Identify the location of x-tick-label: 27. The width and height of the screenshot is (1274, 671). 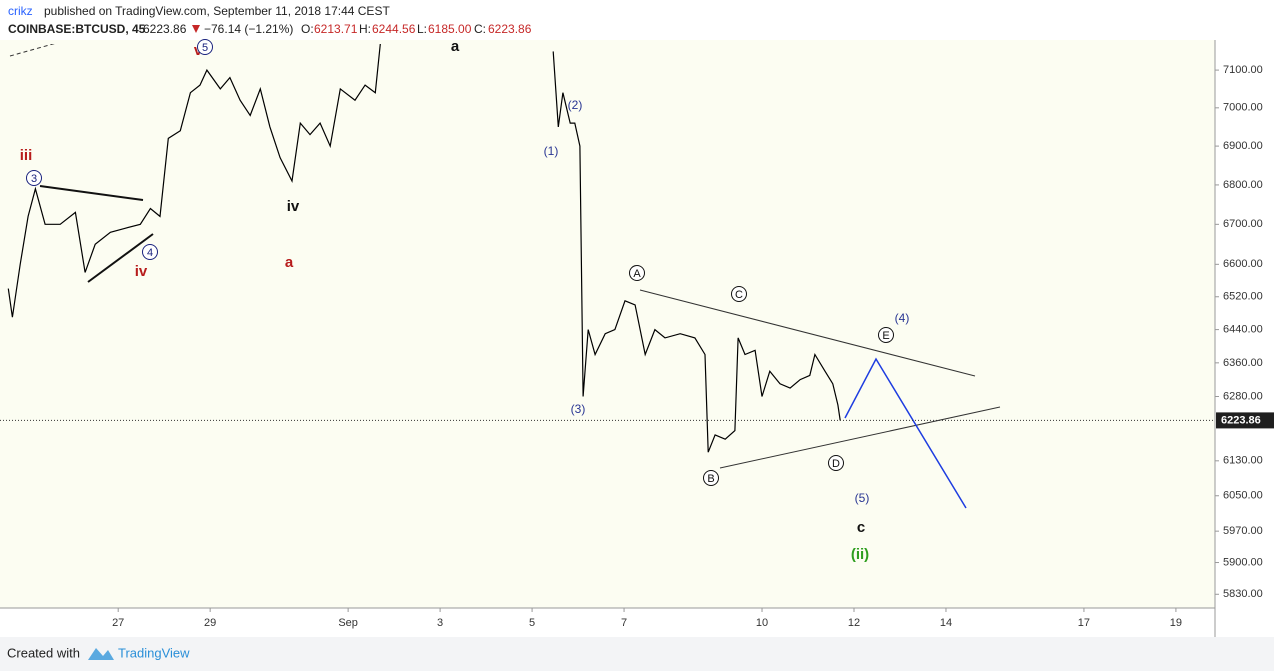
(118, 623).